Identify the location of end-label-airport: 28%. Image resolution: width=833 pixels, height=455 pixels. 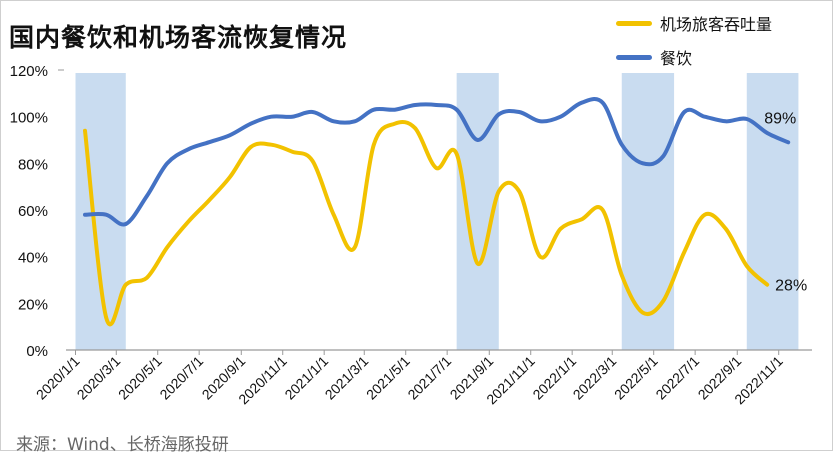
(791, 286).